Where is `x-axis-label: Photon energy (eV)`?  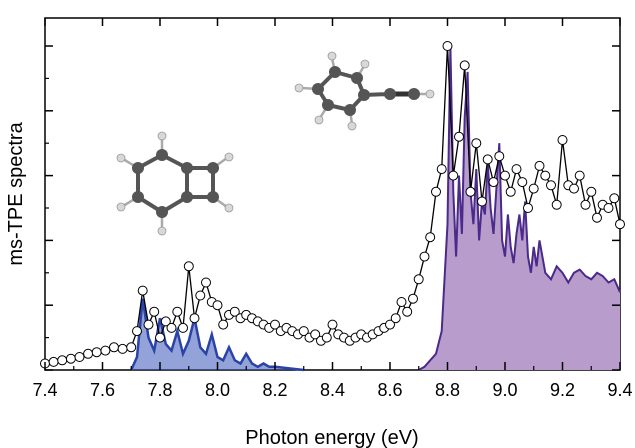 x-axis-label: Photon energy (eV) is located at coordinates (331, 437).